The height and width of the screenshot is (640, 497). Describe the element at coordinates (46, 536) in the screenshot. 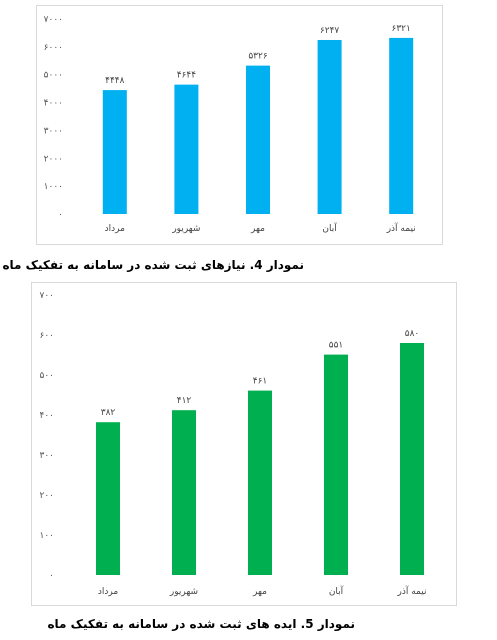

I see `y-tick-label: ۱۰۰` at that location.